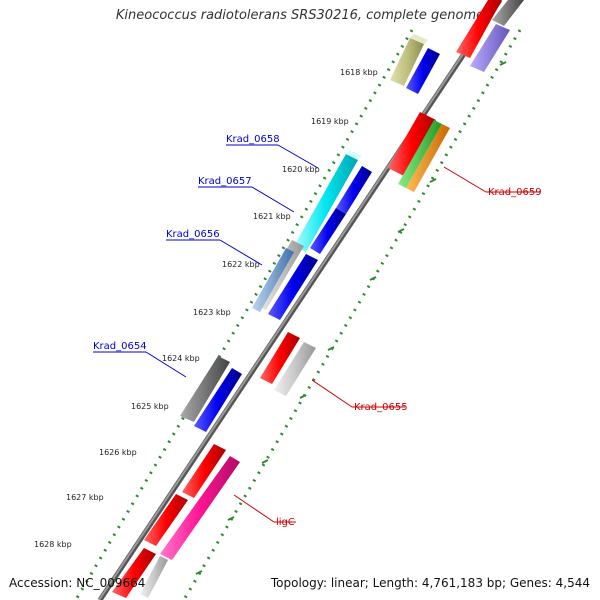 This screenshot has height=600, width=600. What do you see at coordinates (359, 72) in the screenshot?
I see `kbp-label-1618: 1618 kbp` at bounding box center [359, 72].